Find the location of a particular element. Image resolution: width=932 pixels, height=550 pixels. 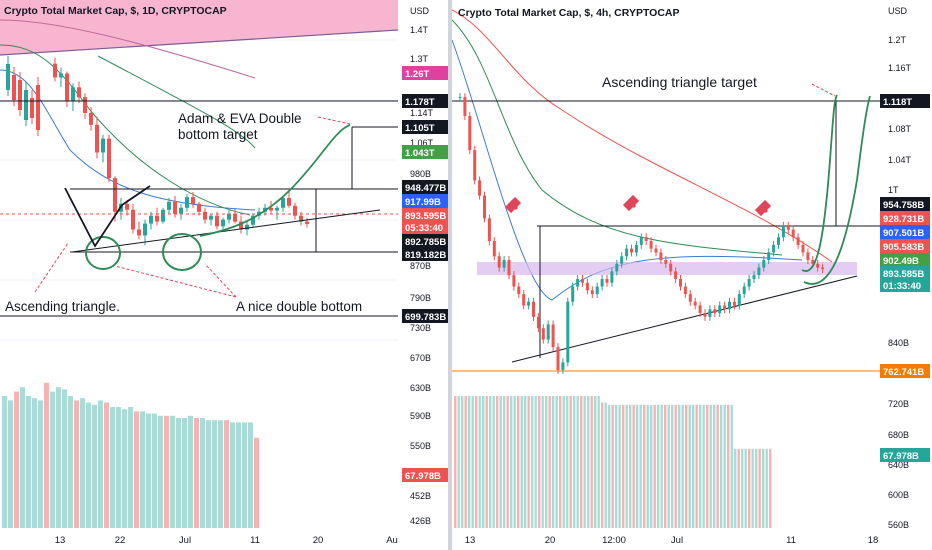

y-tick-label: 1.04T is located at coordinates (900, 160).